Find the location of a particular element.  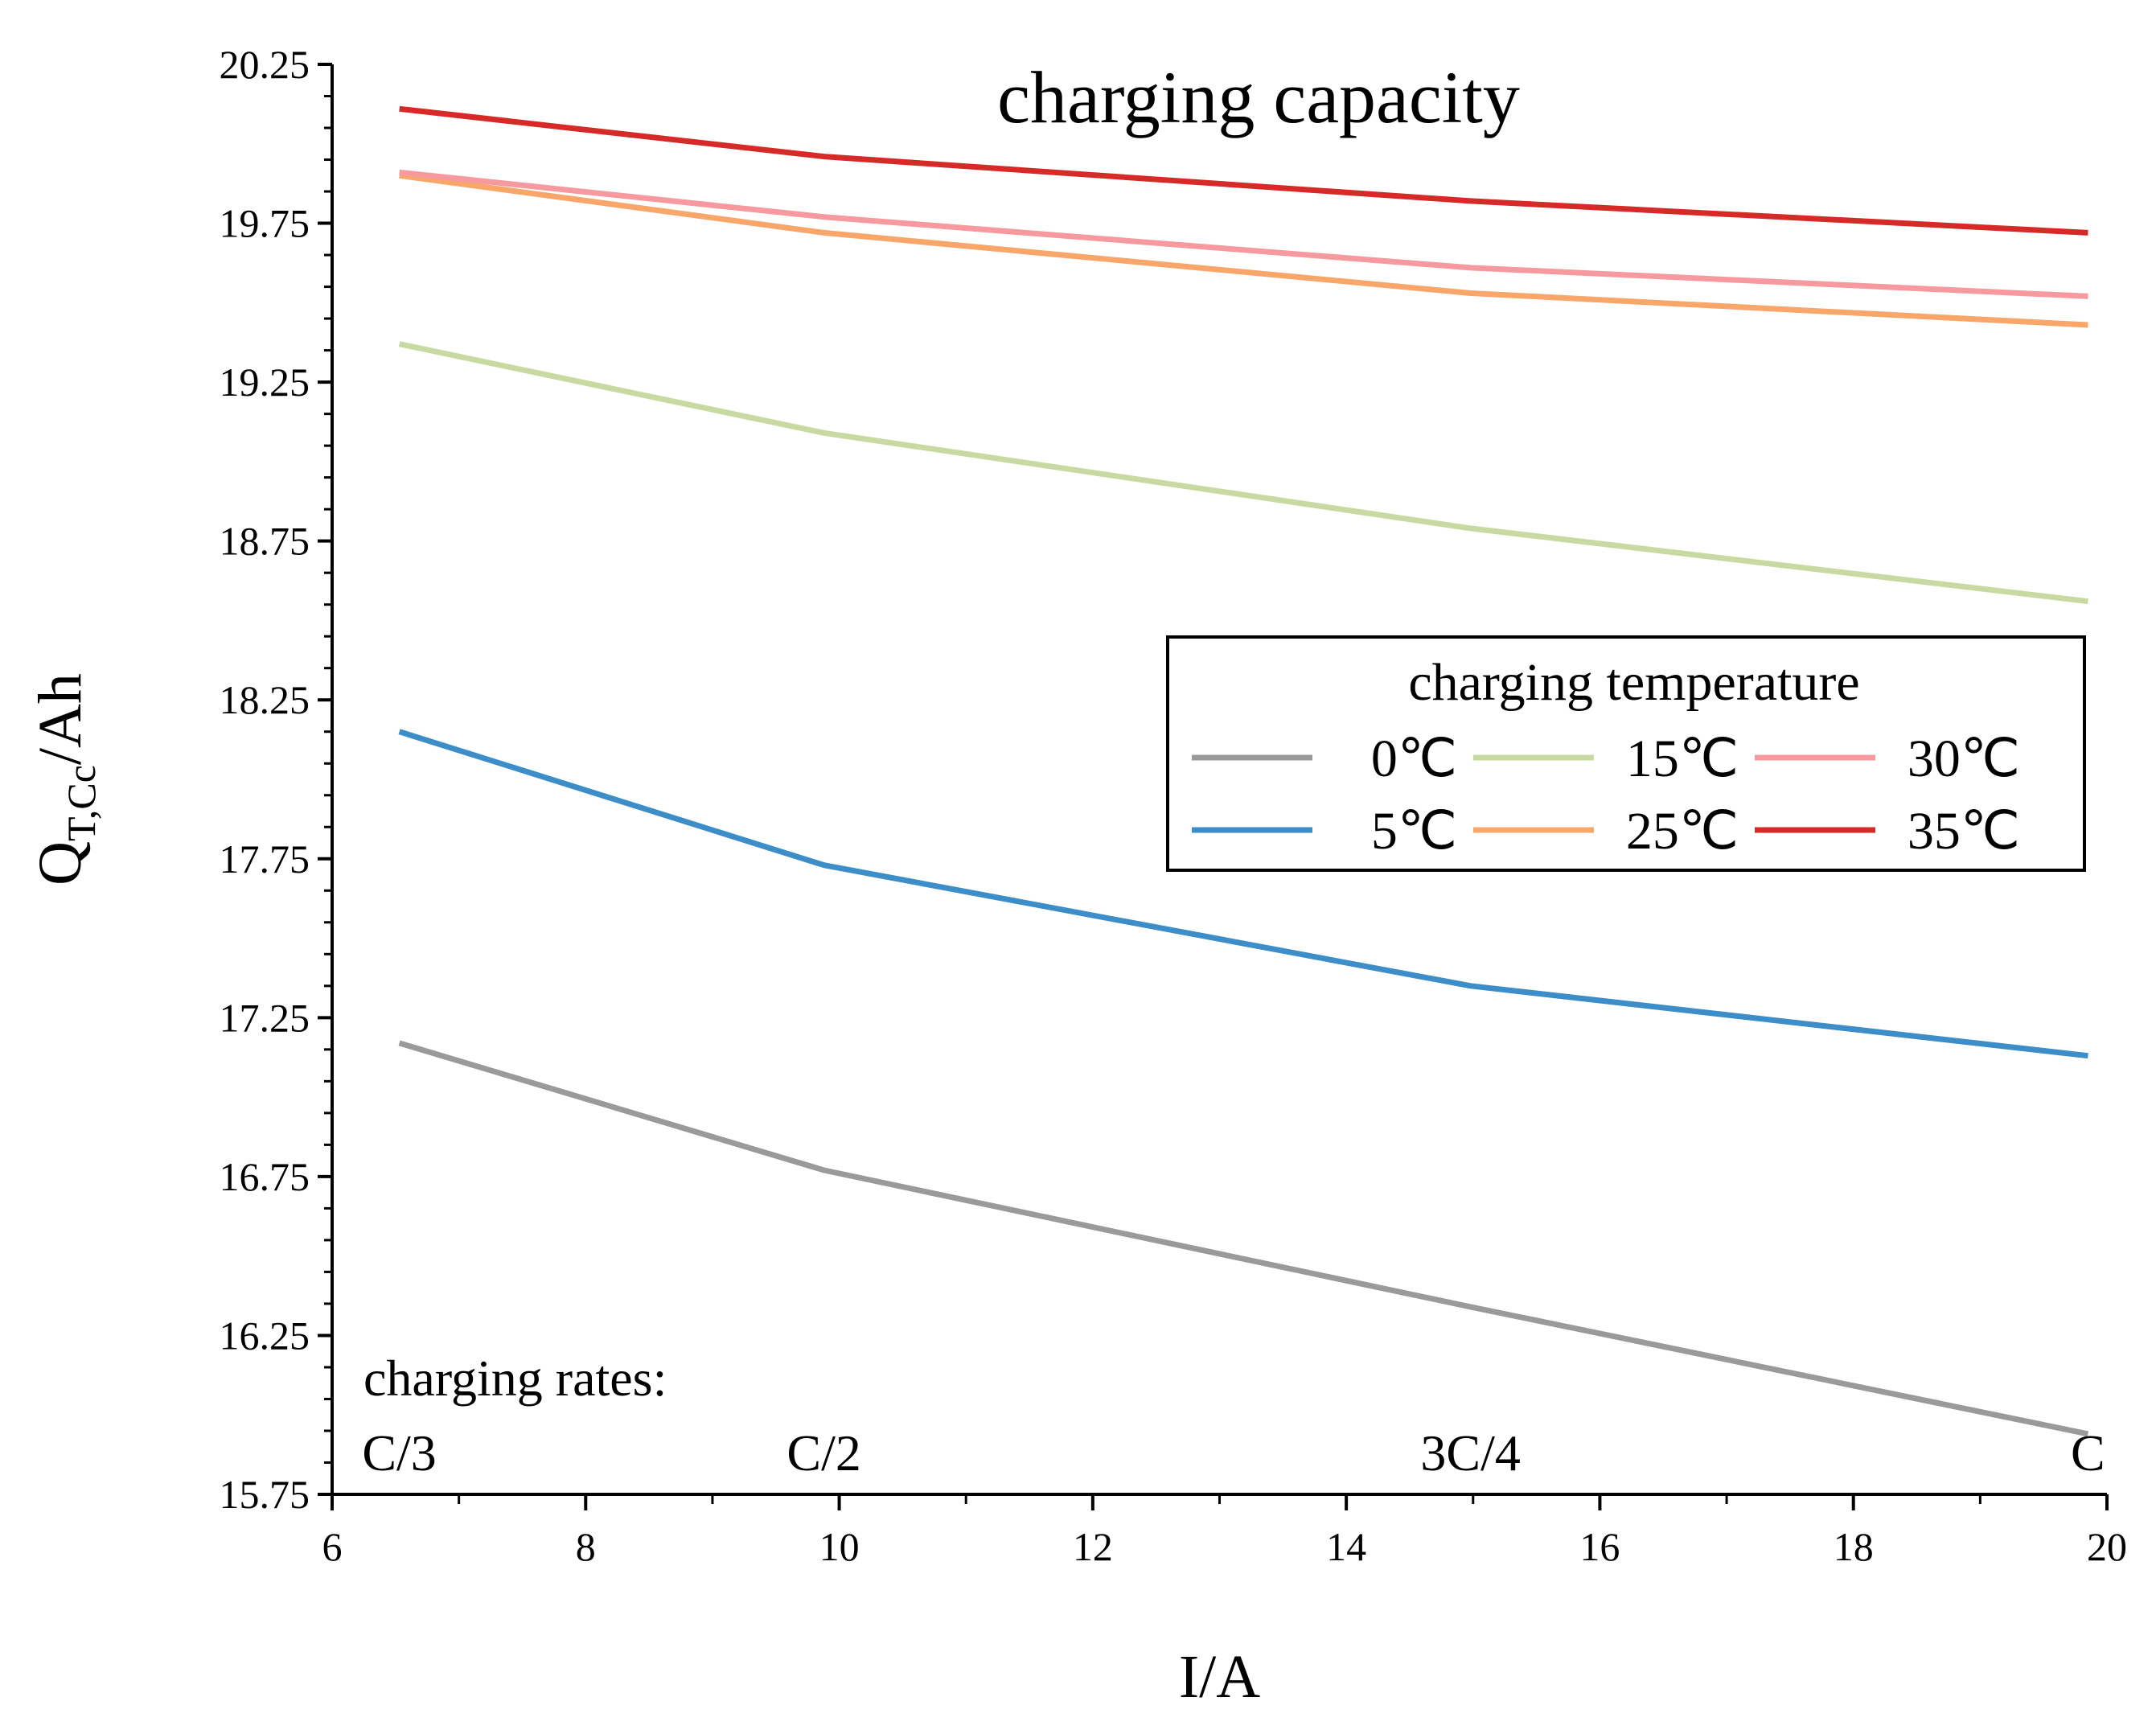

x-tick-label: 8 is located at coordinates (586, 1546).